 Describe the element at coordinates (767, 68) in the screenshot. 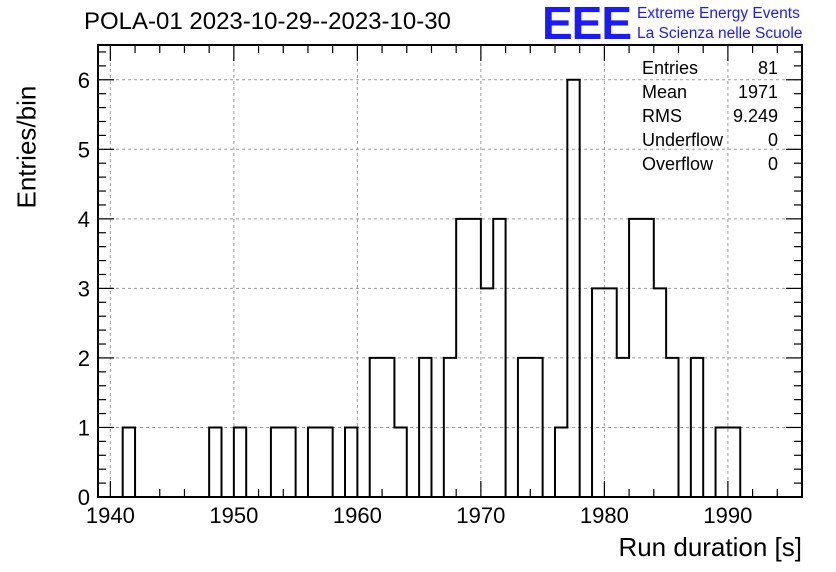

I see `stats-entries-value: 81` at that location.